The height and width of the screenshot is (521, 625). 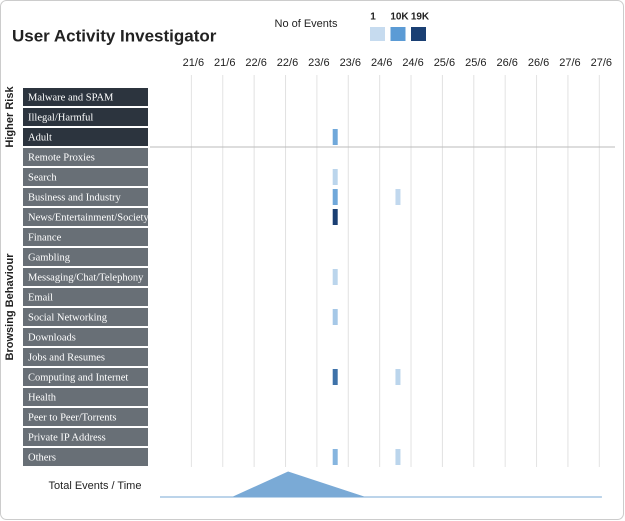 I want to click on row-label: Peer to Peer/Torrents, so click(x=72, y=417).